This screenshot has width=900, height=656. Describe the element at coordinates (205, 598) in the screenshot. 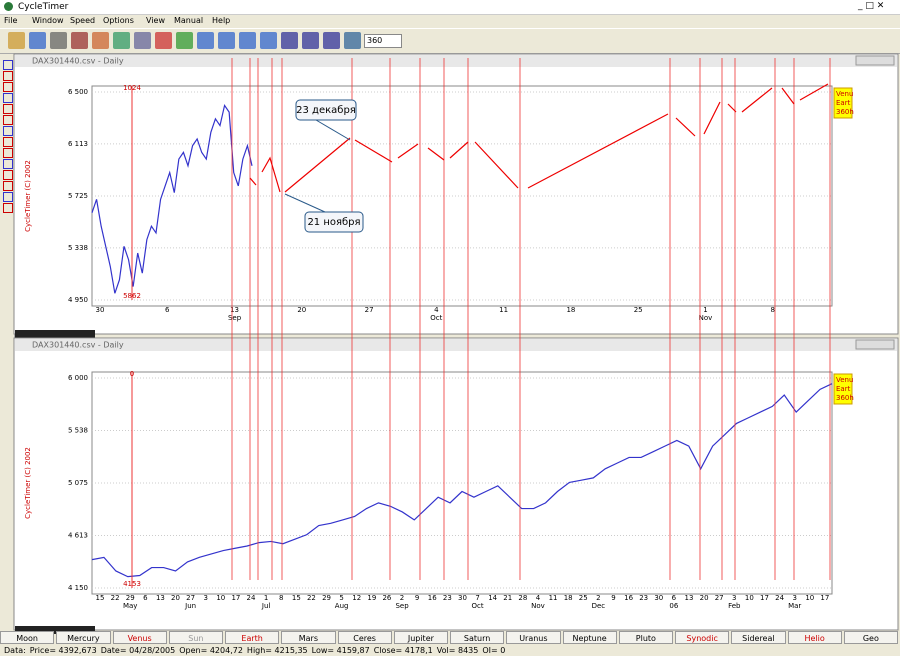

I see `x-tick-label: 3` at that location.